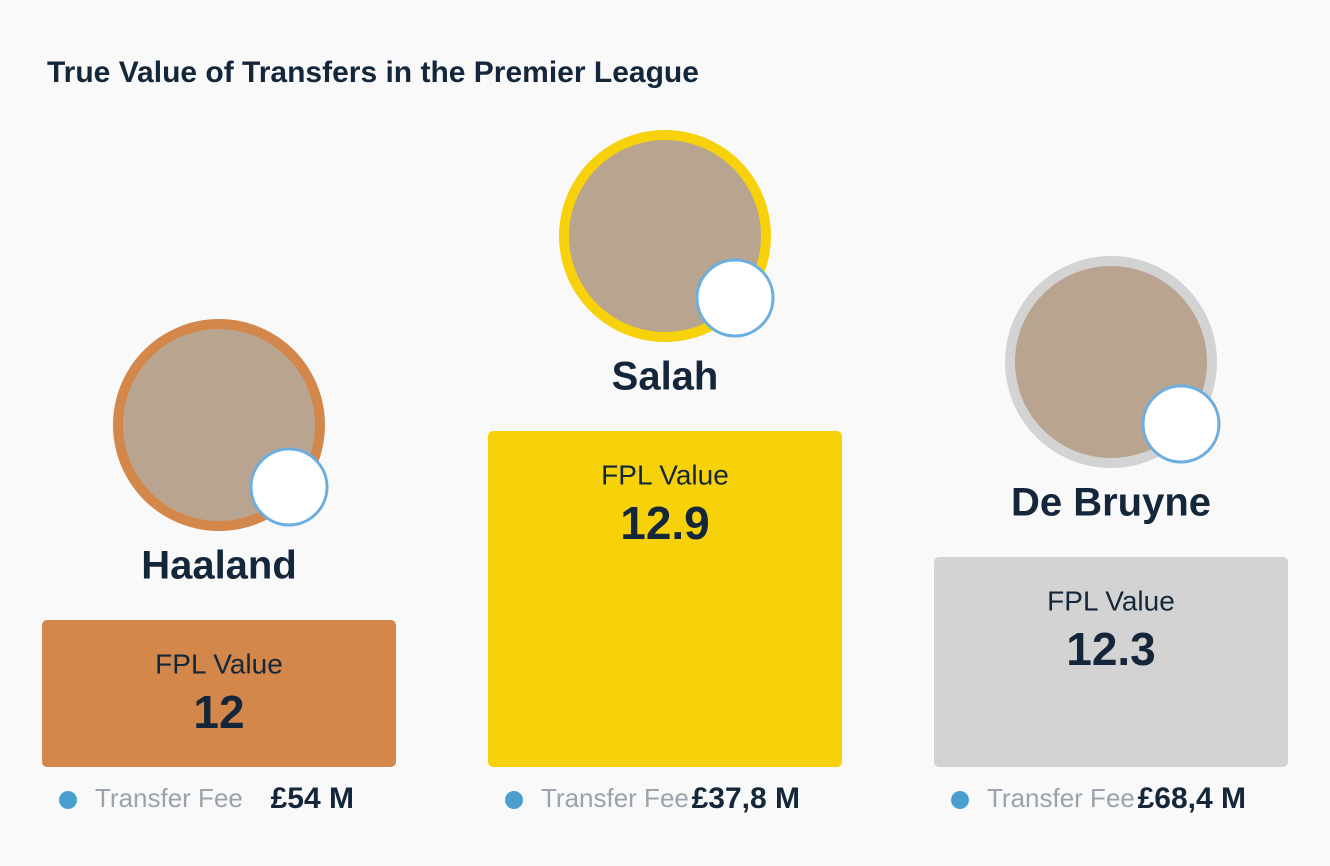  I want to click on player-name: Salah, so click(665, 377).